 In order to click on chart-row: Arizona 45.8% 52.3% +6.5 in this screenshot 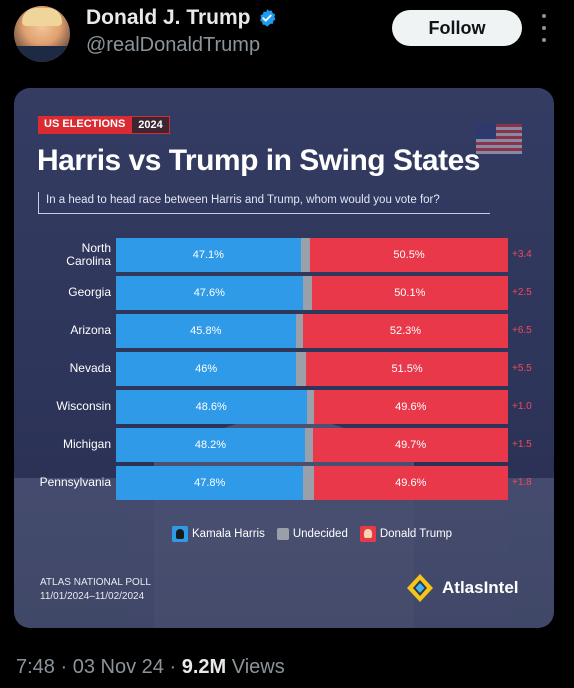, I will do `click(284, 331)`.